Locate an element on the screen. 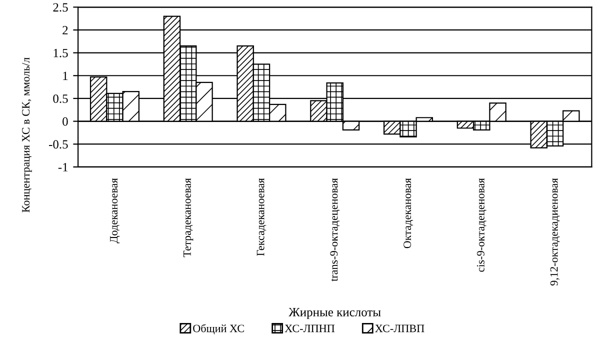 This screenshot has height=340, width=605. x-tick-label: Додеканоевая is located at coordinates (115, 211).